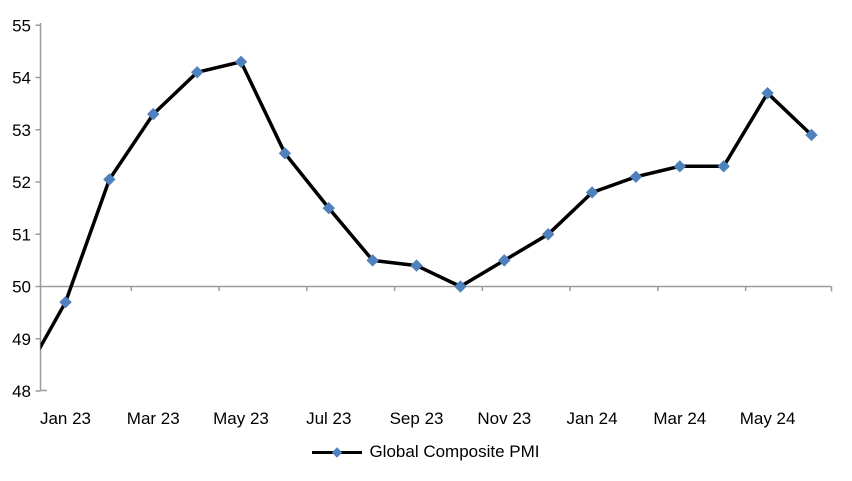 The width and height of the screenshot is (852, 481). I want to click on y-tick-label: 49, so click(21, 339).